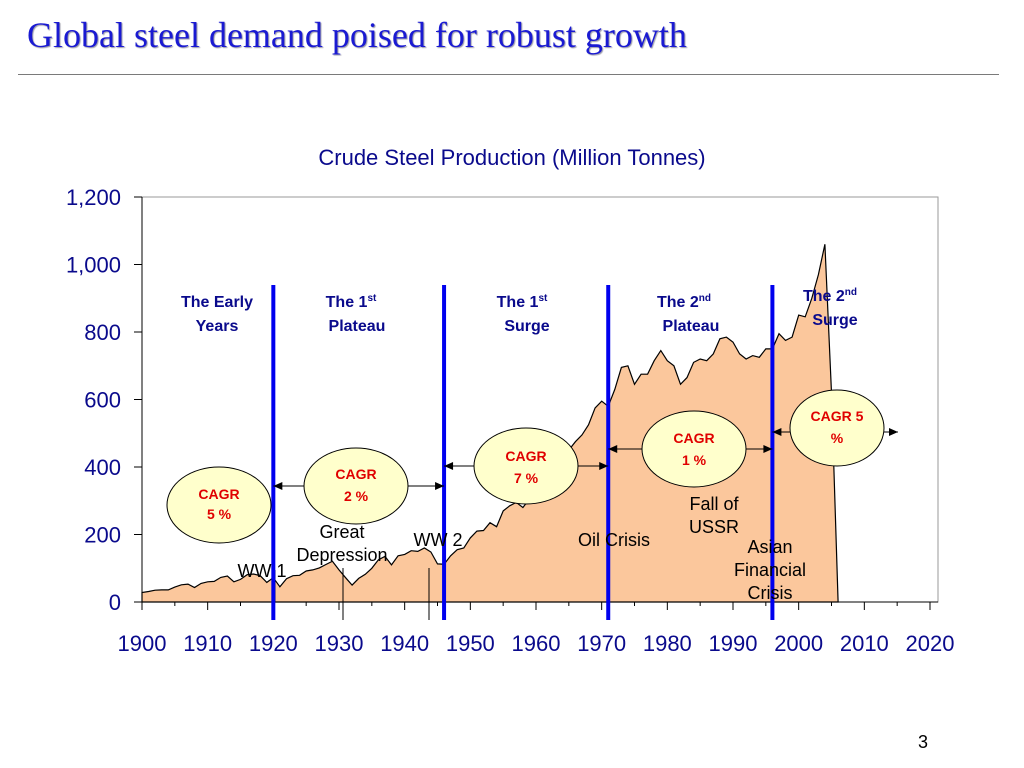  I want to click on cagr-1p-line2: 2 %, so click(356, 496).